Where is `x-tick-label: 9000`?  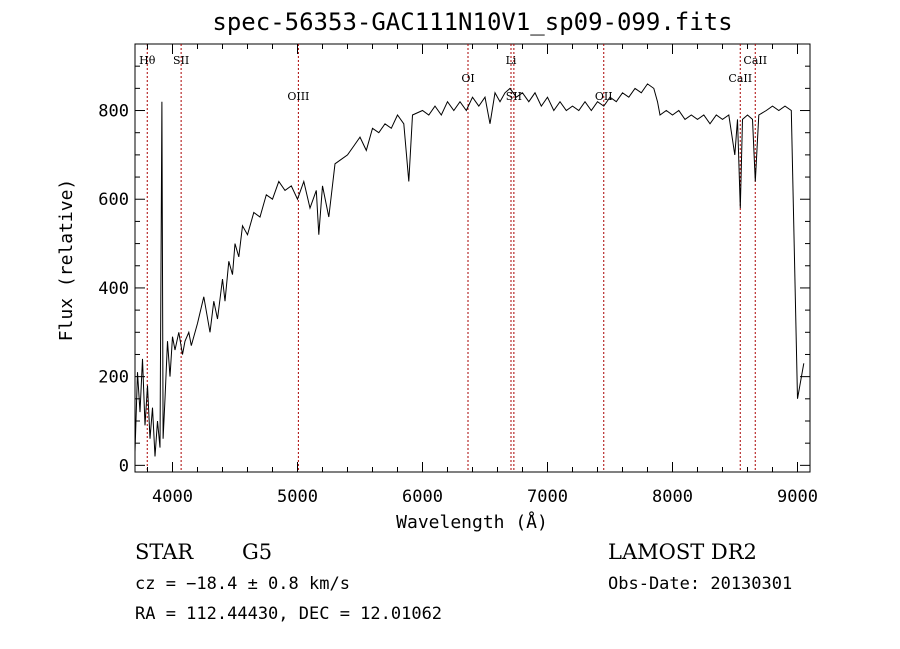
x-tick-label: 9000 is located at coordinates (797, 497).